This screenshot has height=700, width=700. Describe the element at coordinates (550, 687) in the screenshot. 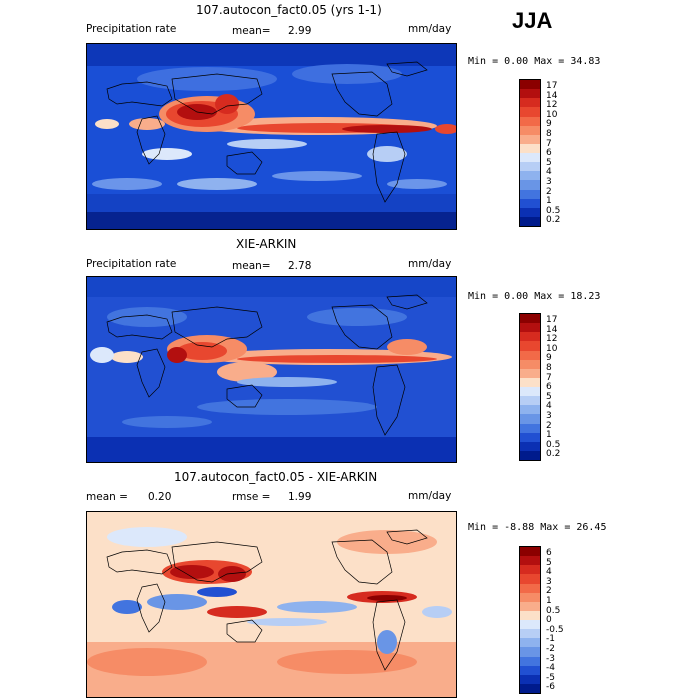

I see `colorbar-label: -6` at that location.